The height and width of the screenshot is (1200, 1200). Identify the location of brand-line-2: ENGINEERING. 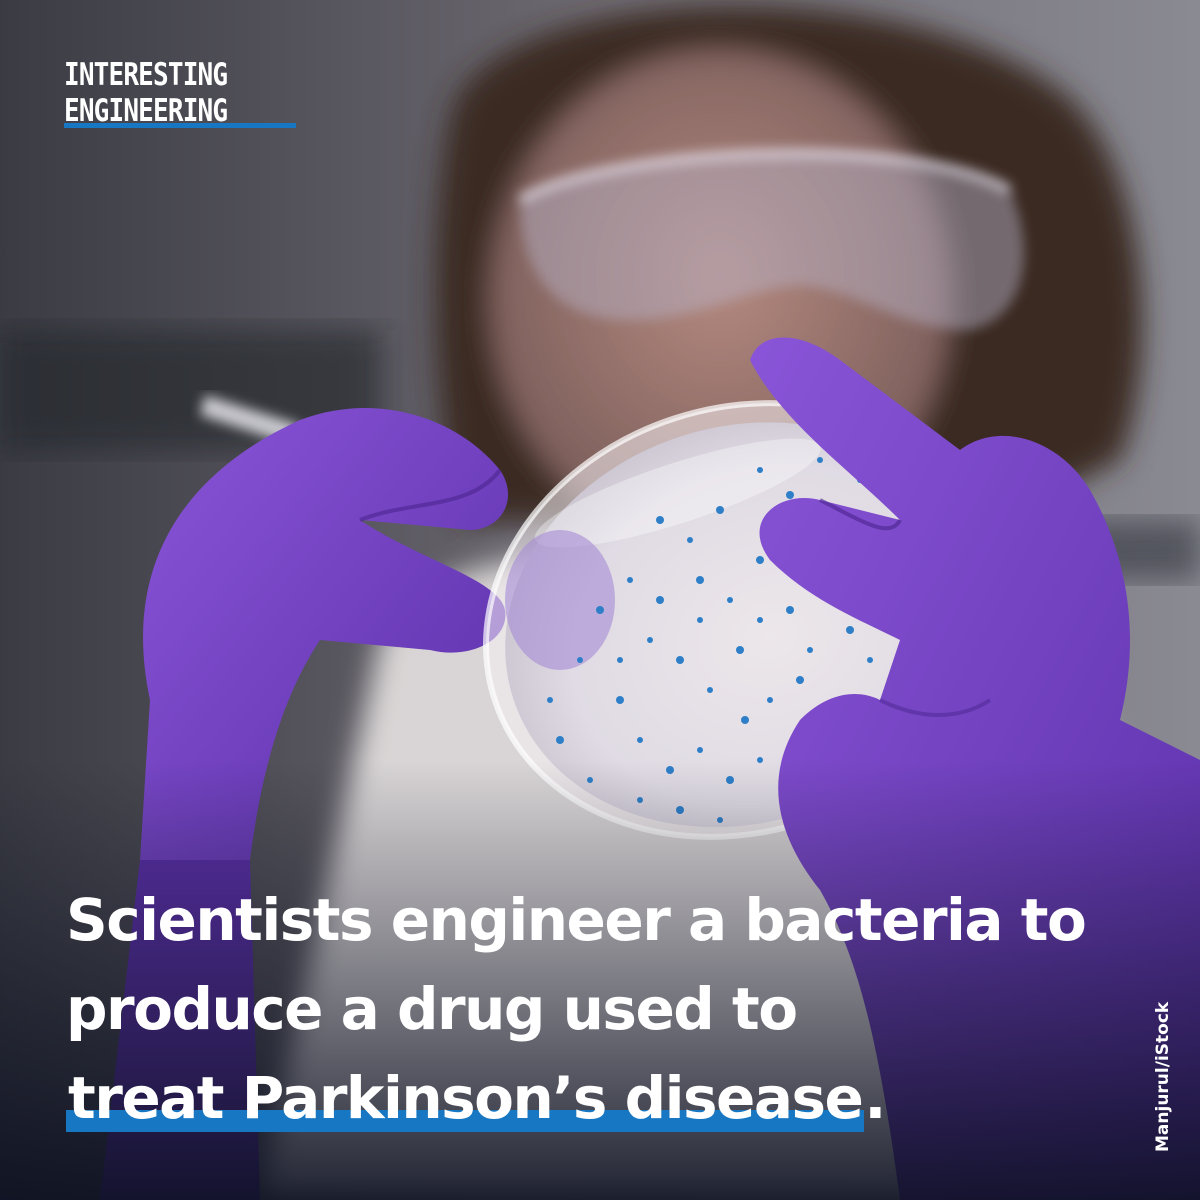
(146, 111).